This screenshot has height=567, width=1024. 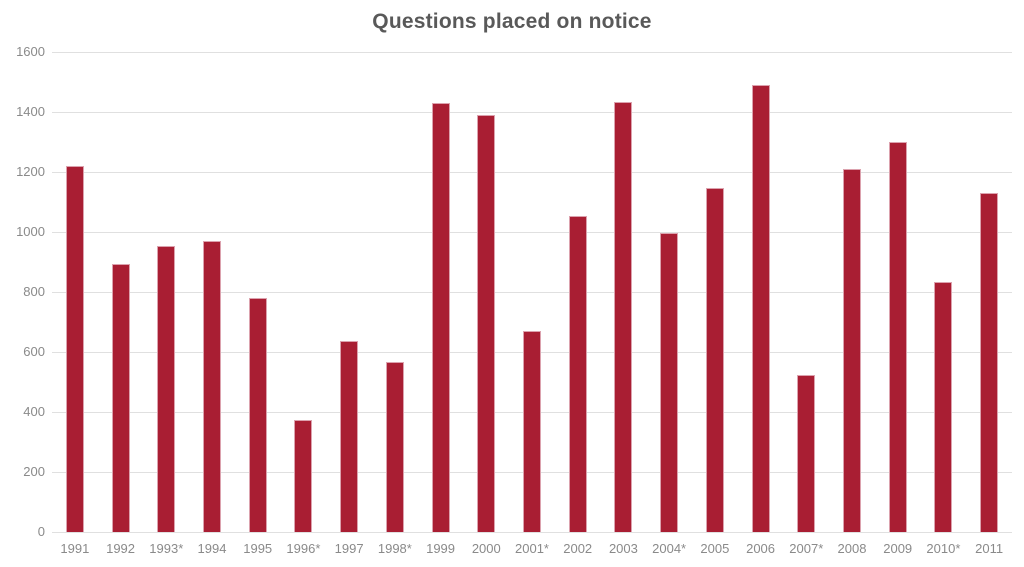 I want to click on x-tick-label-1995: 1995, so click(x=258, y=548).